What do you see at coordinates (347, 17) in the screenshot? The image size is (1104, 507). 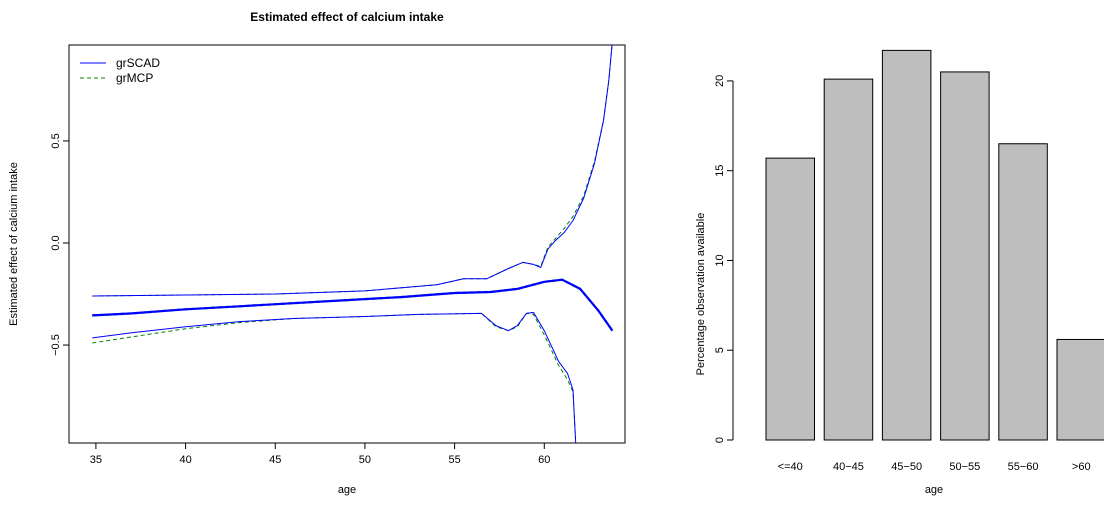 I see `line-chart-title: Estimated effect of calcium intake` at bounding box center [347, 17].